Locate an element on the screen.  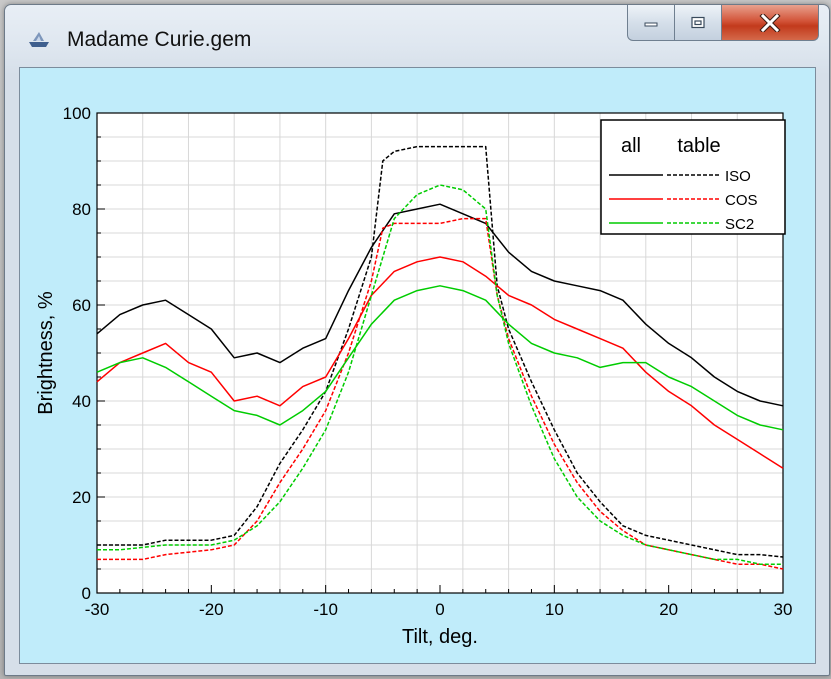
y-tick-label: 40 is located at coordinates (81, 401).